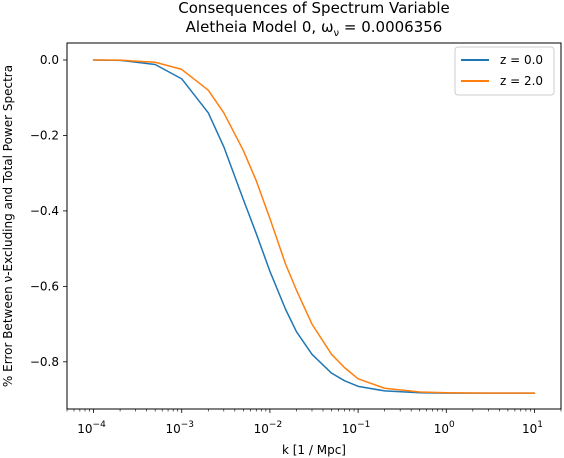 The width and height of the screenshot is (564, 458). Describe the element at coordinates (521, 60) in the screenshot. I see `legend-label-z0: z = 0.0` at that location.